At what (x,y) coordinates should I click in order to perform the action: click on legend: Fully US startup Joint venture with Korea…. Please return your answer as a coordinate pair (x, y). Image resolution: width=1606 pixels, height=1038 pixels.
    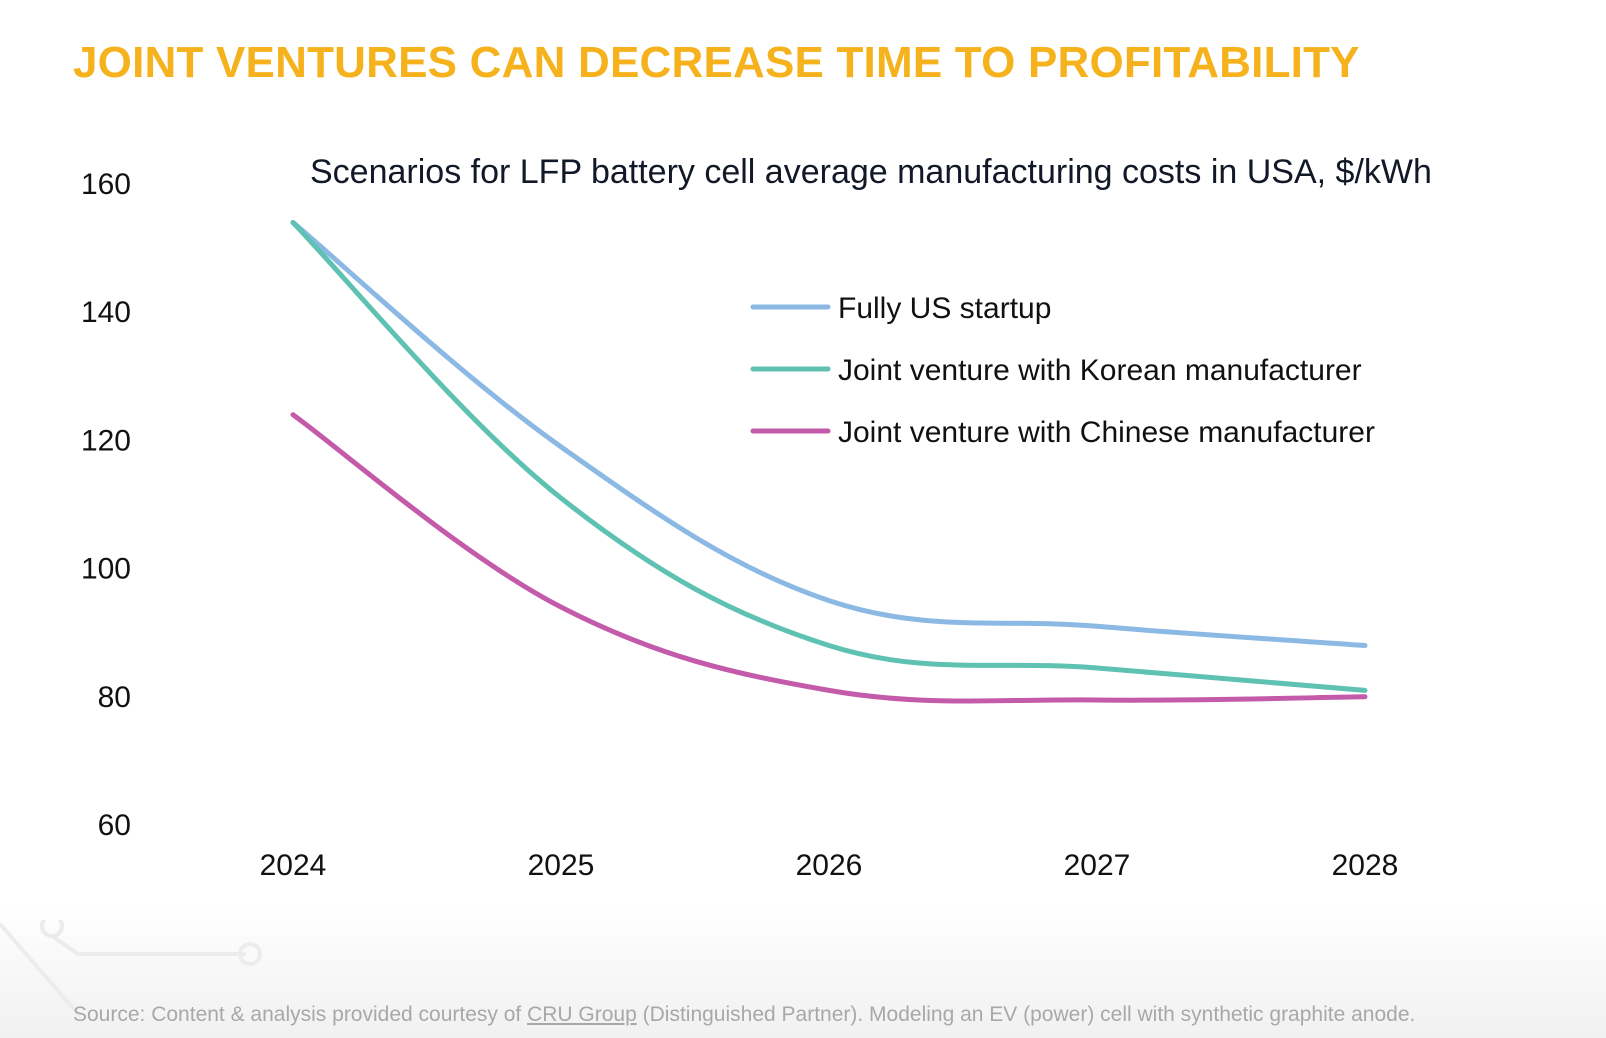
    Looking at the image, I should click on (1062, 370).